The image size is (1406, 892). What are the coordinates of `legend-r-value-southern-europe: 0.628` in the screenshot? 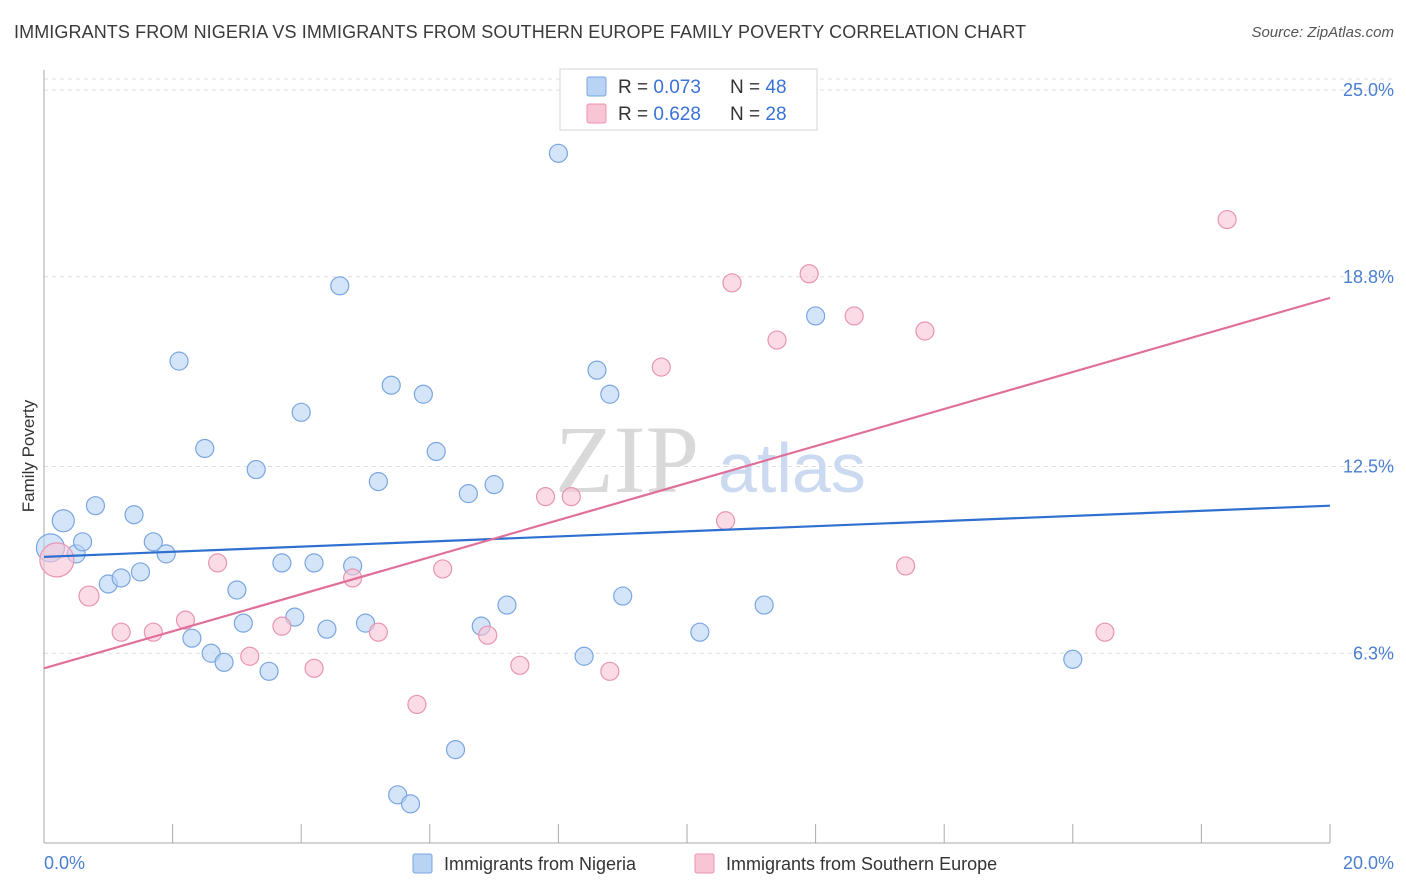 It's located at (677, 114).